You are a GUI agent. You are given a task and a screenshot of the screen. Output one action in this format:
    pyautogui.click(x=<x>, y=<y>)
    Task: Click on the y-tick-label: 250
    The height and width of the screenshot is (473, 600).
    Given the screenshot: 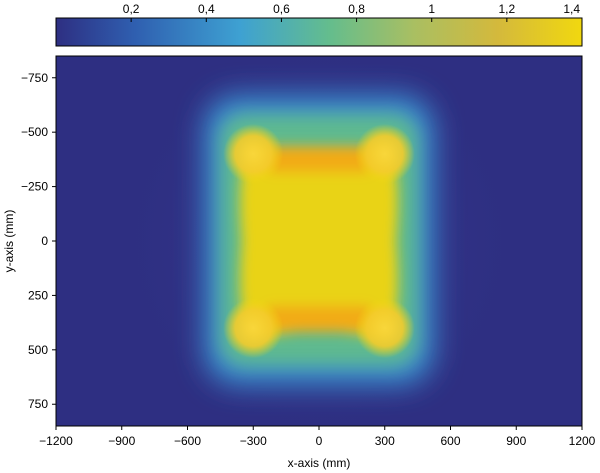 What is the action you would take?
    pyautogui.click(x=38, y=295)
    